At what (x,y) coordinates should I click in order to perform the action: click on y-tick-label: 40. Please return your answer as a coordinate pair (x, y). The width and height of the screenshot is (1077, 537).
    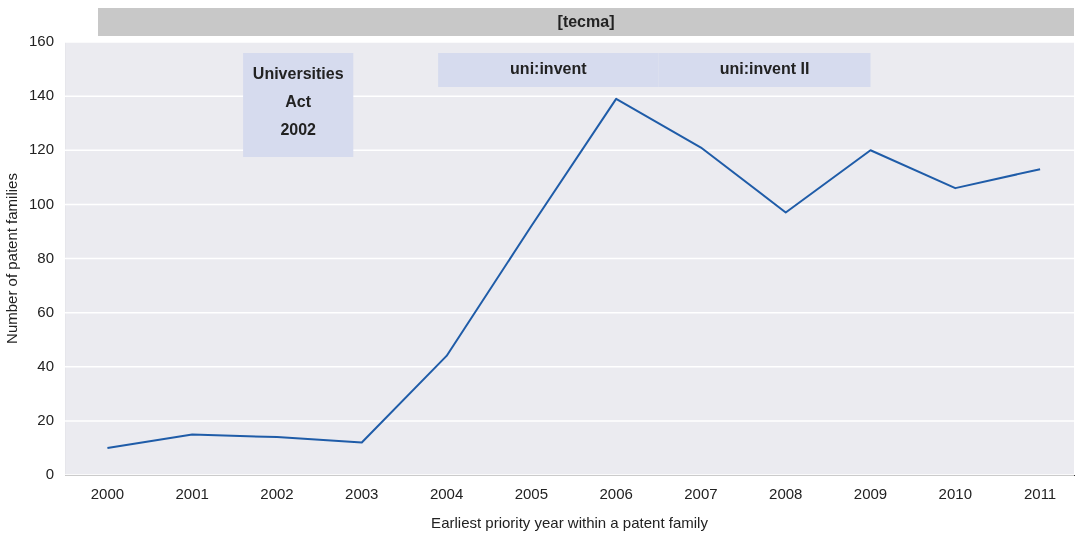
    Looking at the image, I should click on (46, 365).